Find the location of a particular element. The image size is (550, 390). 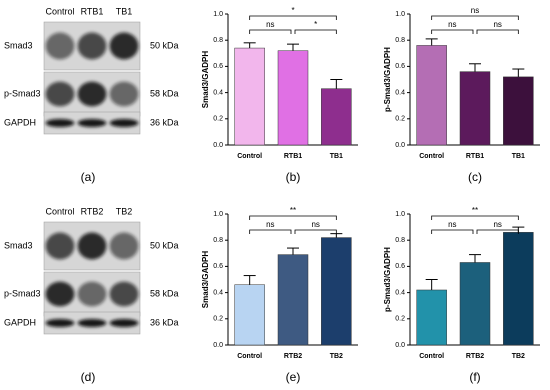

lane-label: RTB1 is located at coordinates (92, 11).